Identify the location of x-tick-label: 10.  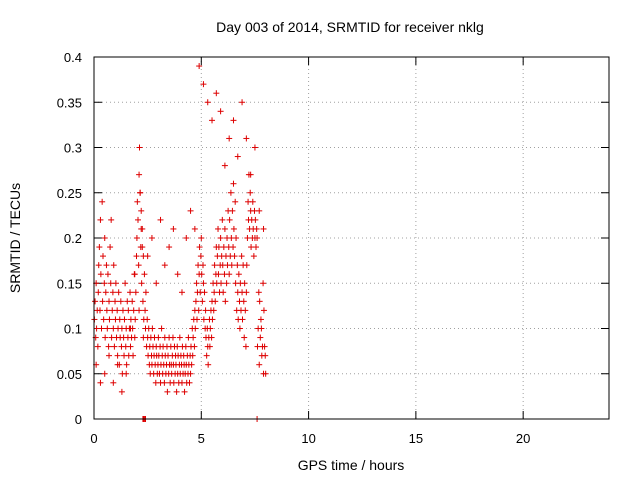
(308, 438).